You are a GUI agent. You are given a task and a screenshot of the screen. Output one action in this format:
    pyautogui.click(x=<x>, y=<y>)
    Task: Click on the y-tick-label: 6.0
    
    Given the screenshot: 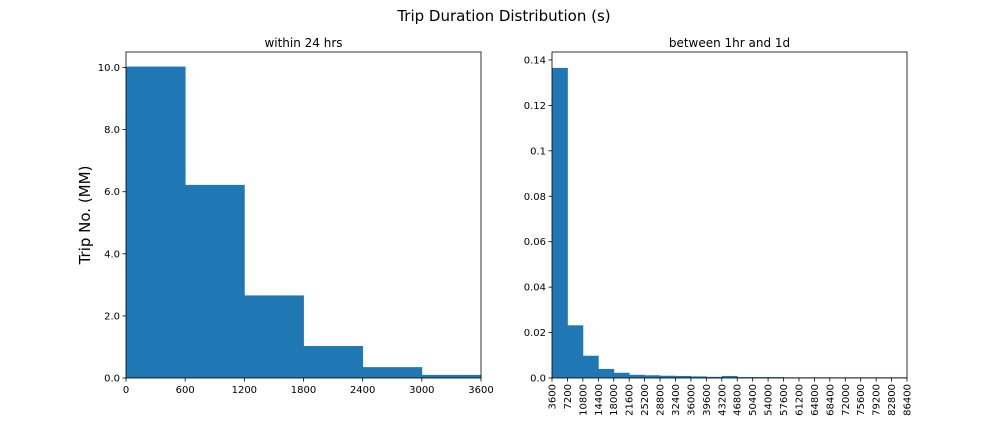 What is the action you would take?
    pyautogui.click(x=112, y=192)
    